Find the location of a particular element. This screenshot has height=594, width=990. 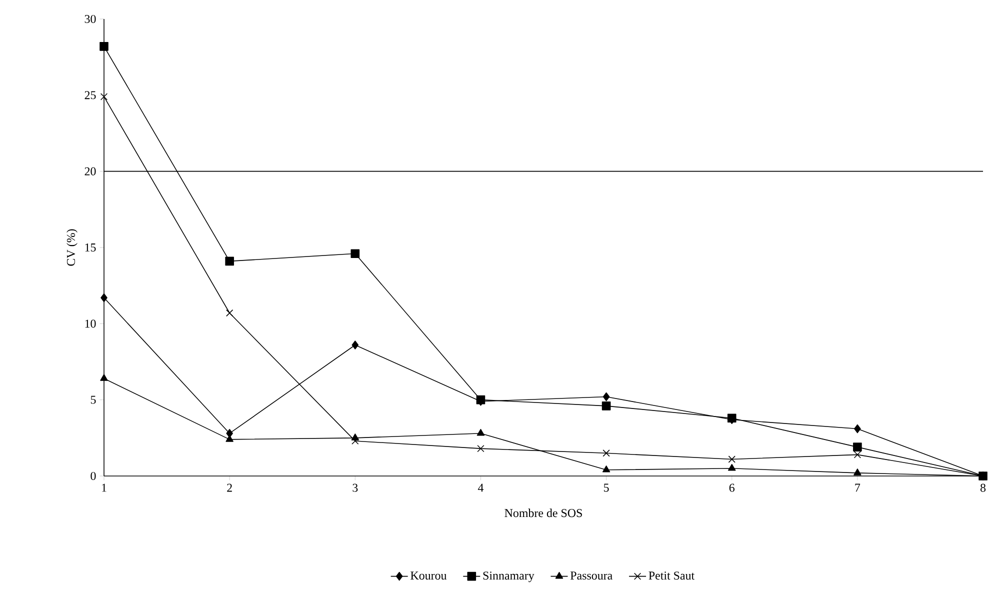

y-tick-label: 25 is located at coordinates (90, 95).